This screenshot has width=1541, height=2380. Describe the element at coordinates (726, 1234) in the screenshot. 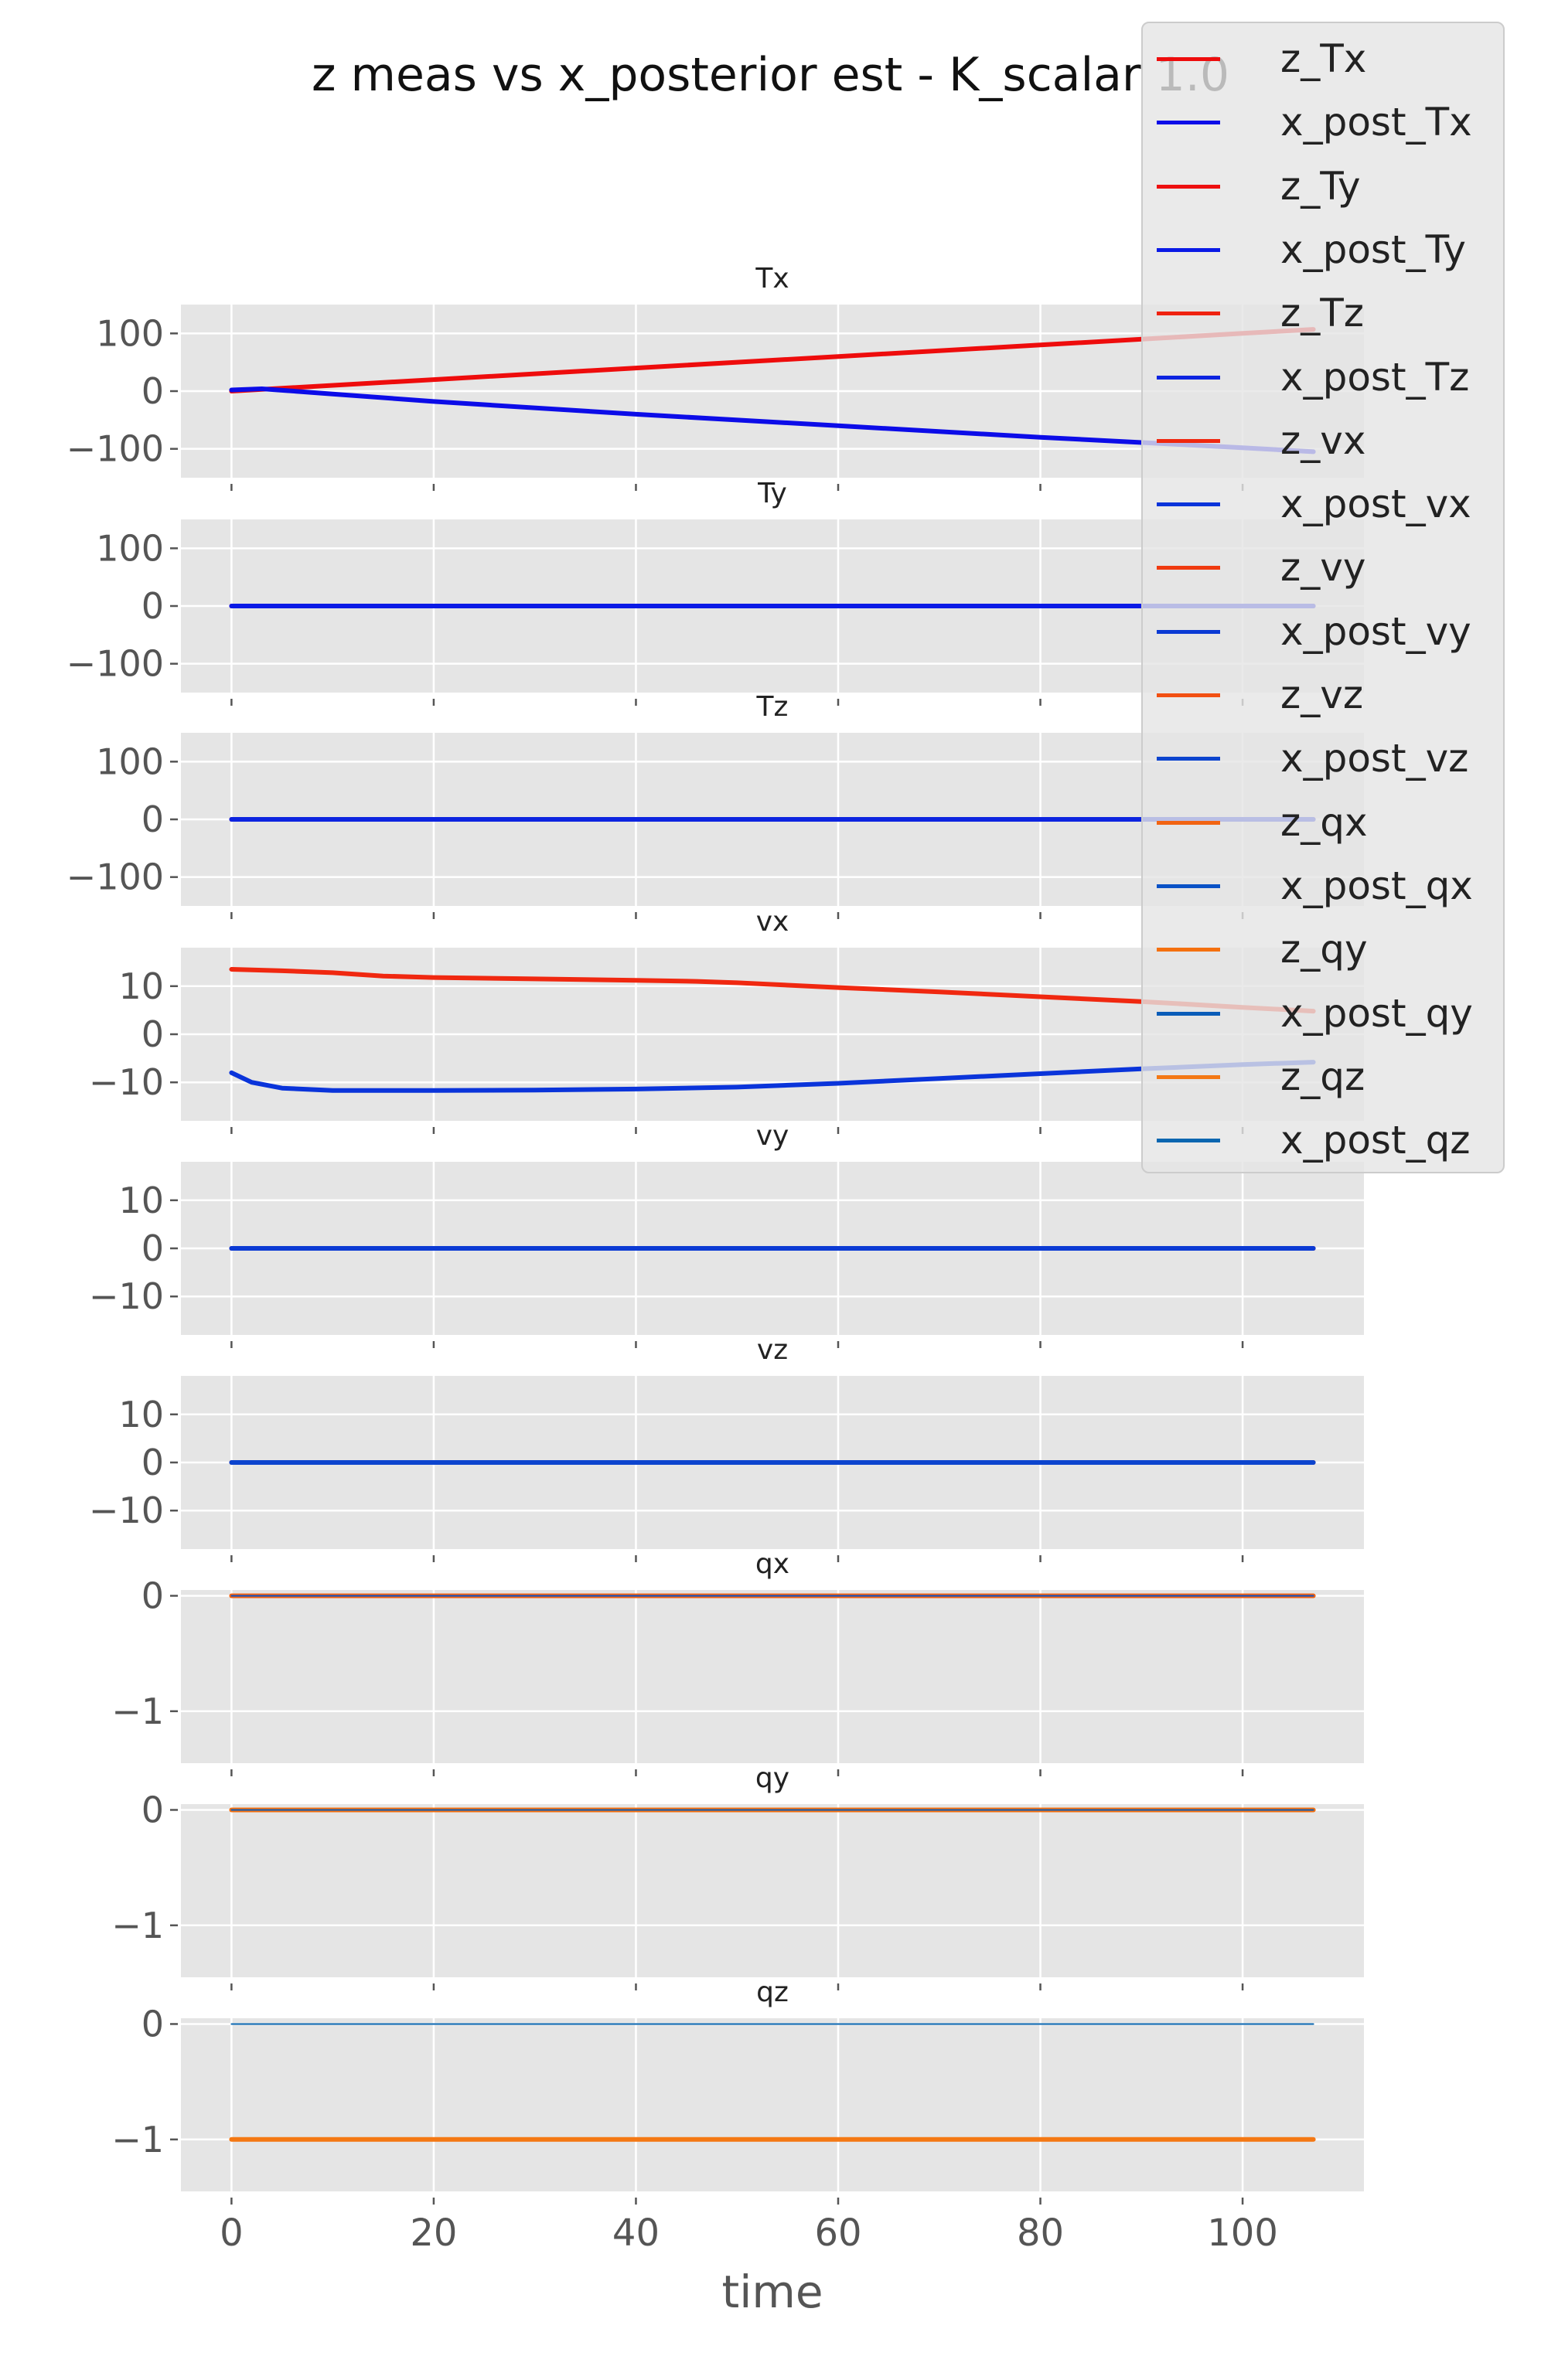

I see `subplot-vy: 10 0 −10 vy` at that location.